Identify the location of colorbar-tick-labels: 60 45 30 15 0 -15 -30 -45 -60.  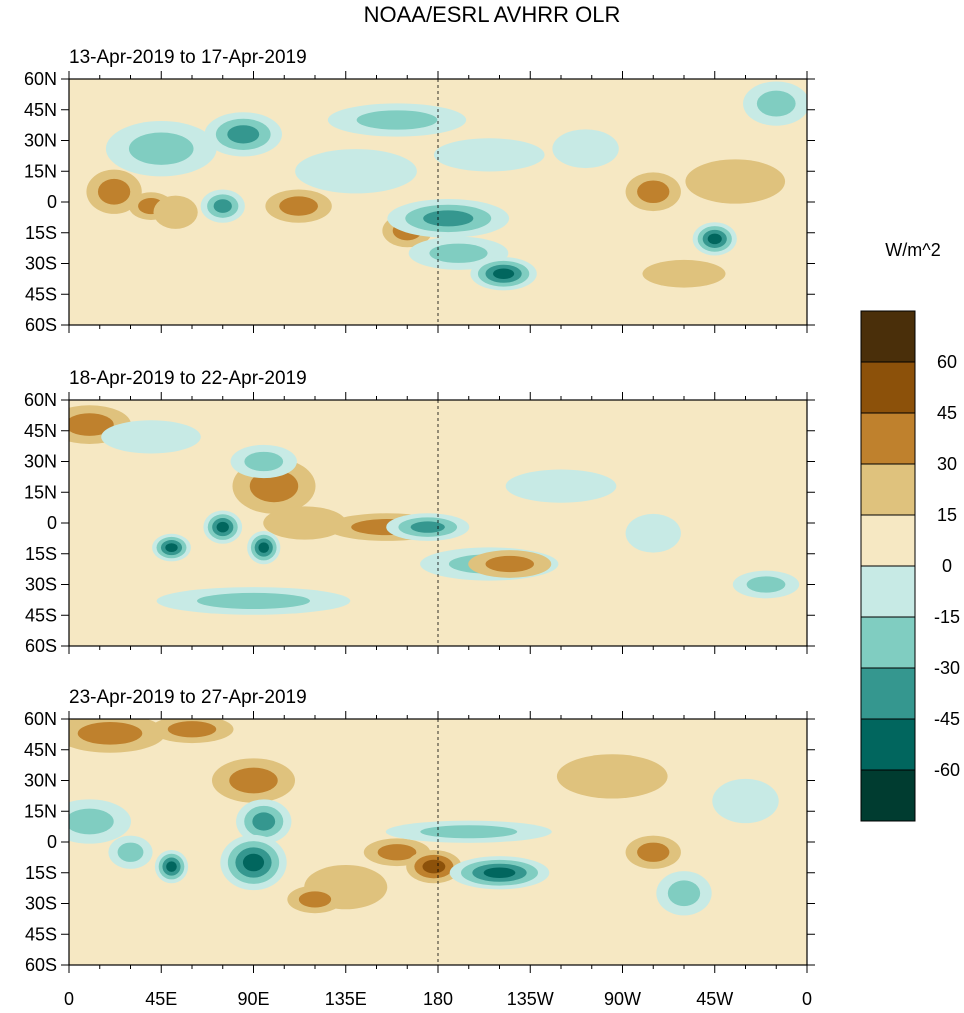
(947, 566).